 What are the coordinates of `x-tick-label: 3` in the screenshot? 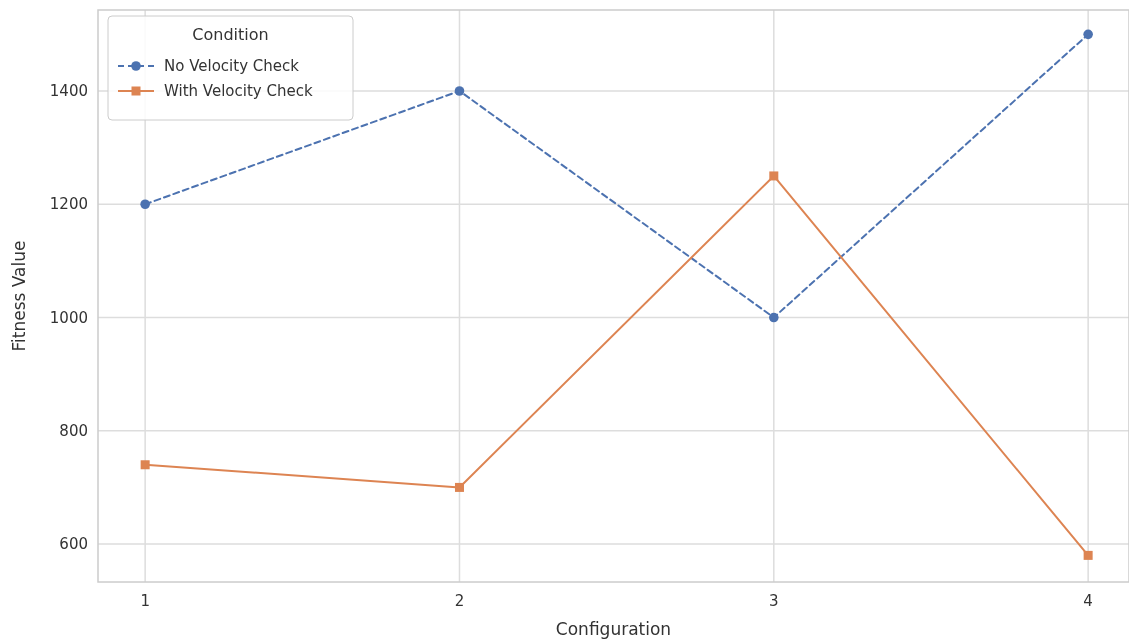 It's located at (774, 601).